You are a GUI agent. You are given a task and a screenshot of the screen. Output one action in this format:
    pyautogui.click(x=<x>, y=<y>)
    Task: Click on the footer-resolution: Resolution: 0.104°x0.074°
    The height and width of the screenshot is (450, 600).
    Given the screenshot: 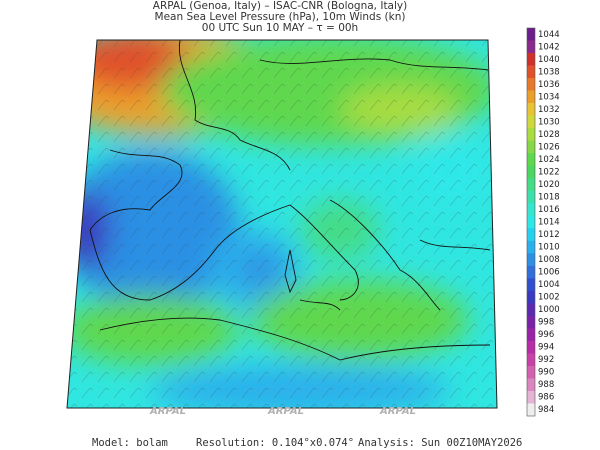 What is the action you would take?
    pyautogui.click(x=275, y=443)
    